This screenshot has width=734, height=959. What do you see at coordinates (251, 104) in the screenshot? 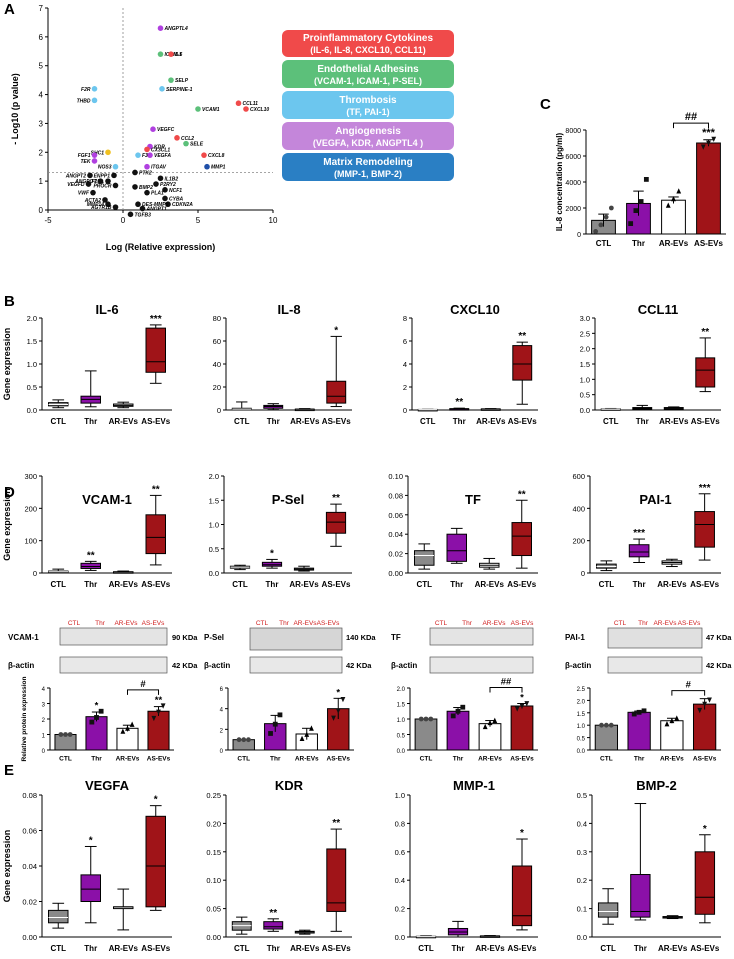
I see `volcano-point-ccl11-label: CCL11` at bounding box center [251, 104].